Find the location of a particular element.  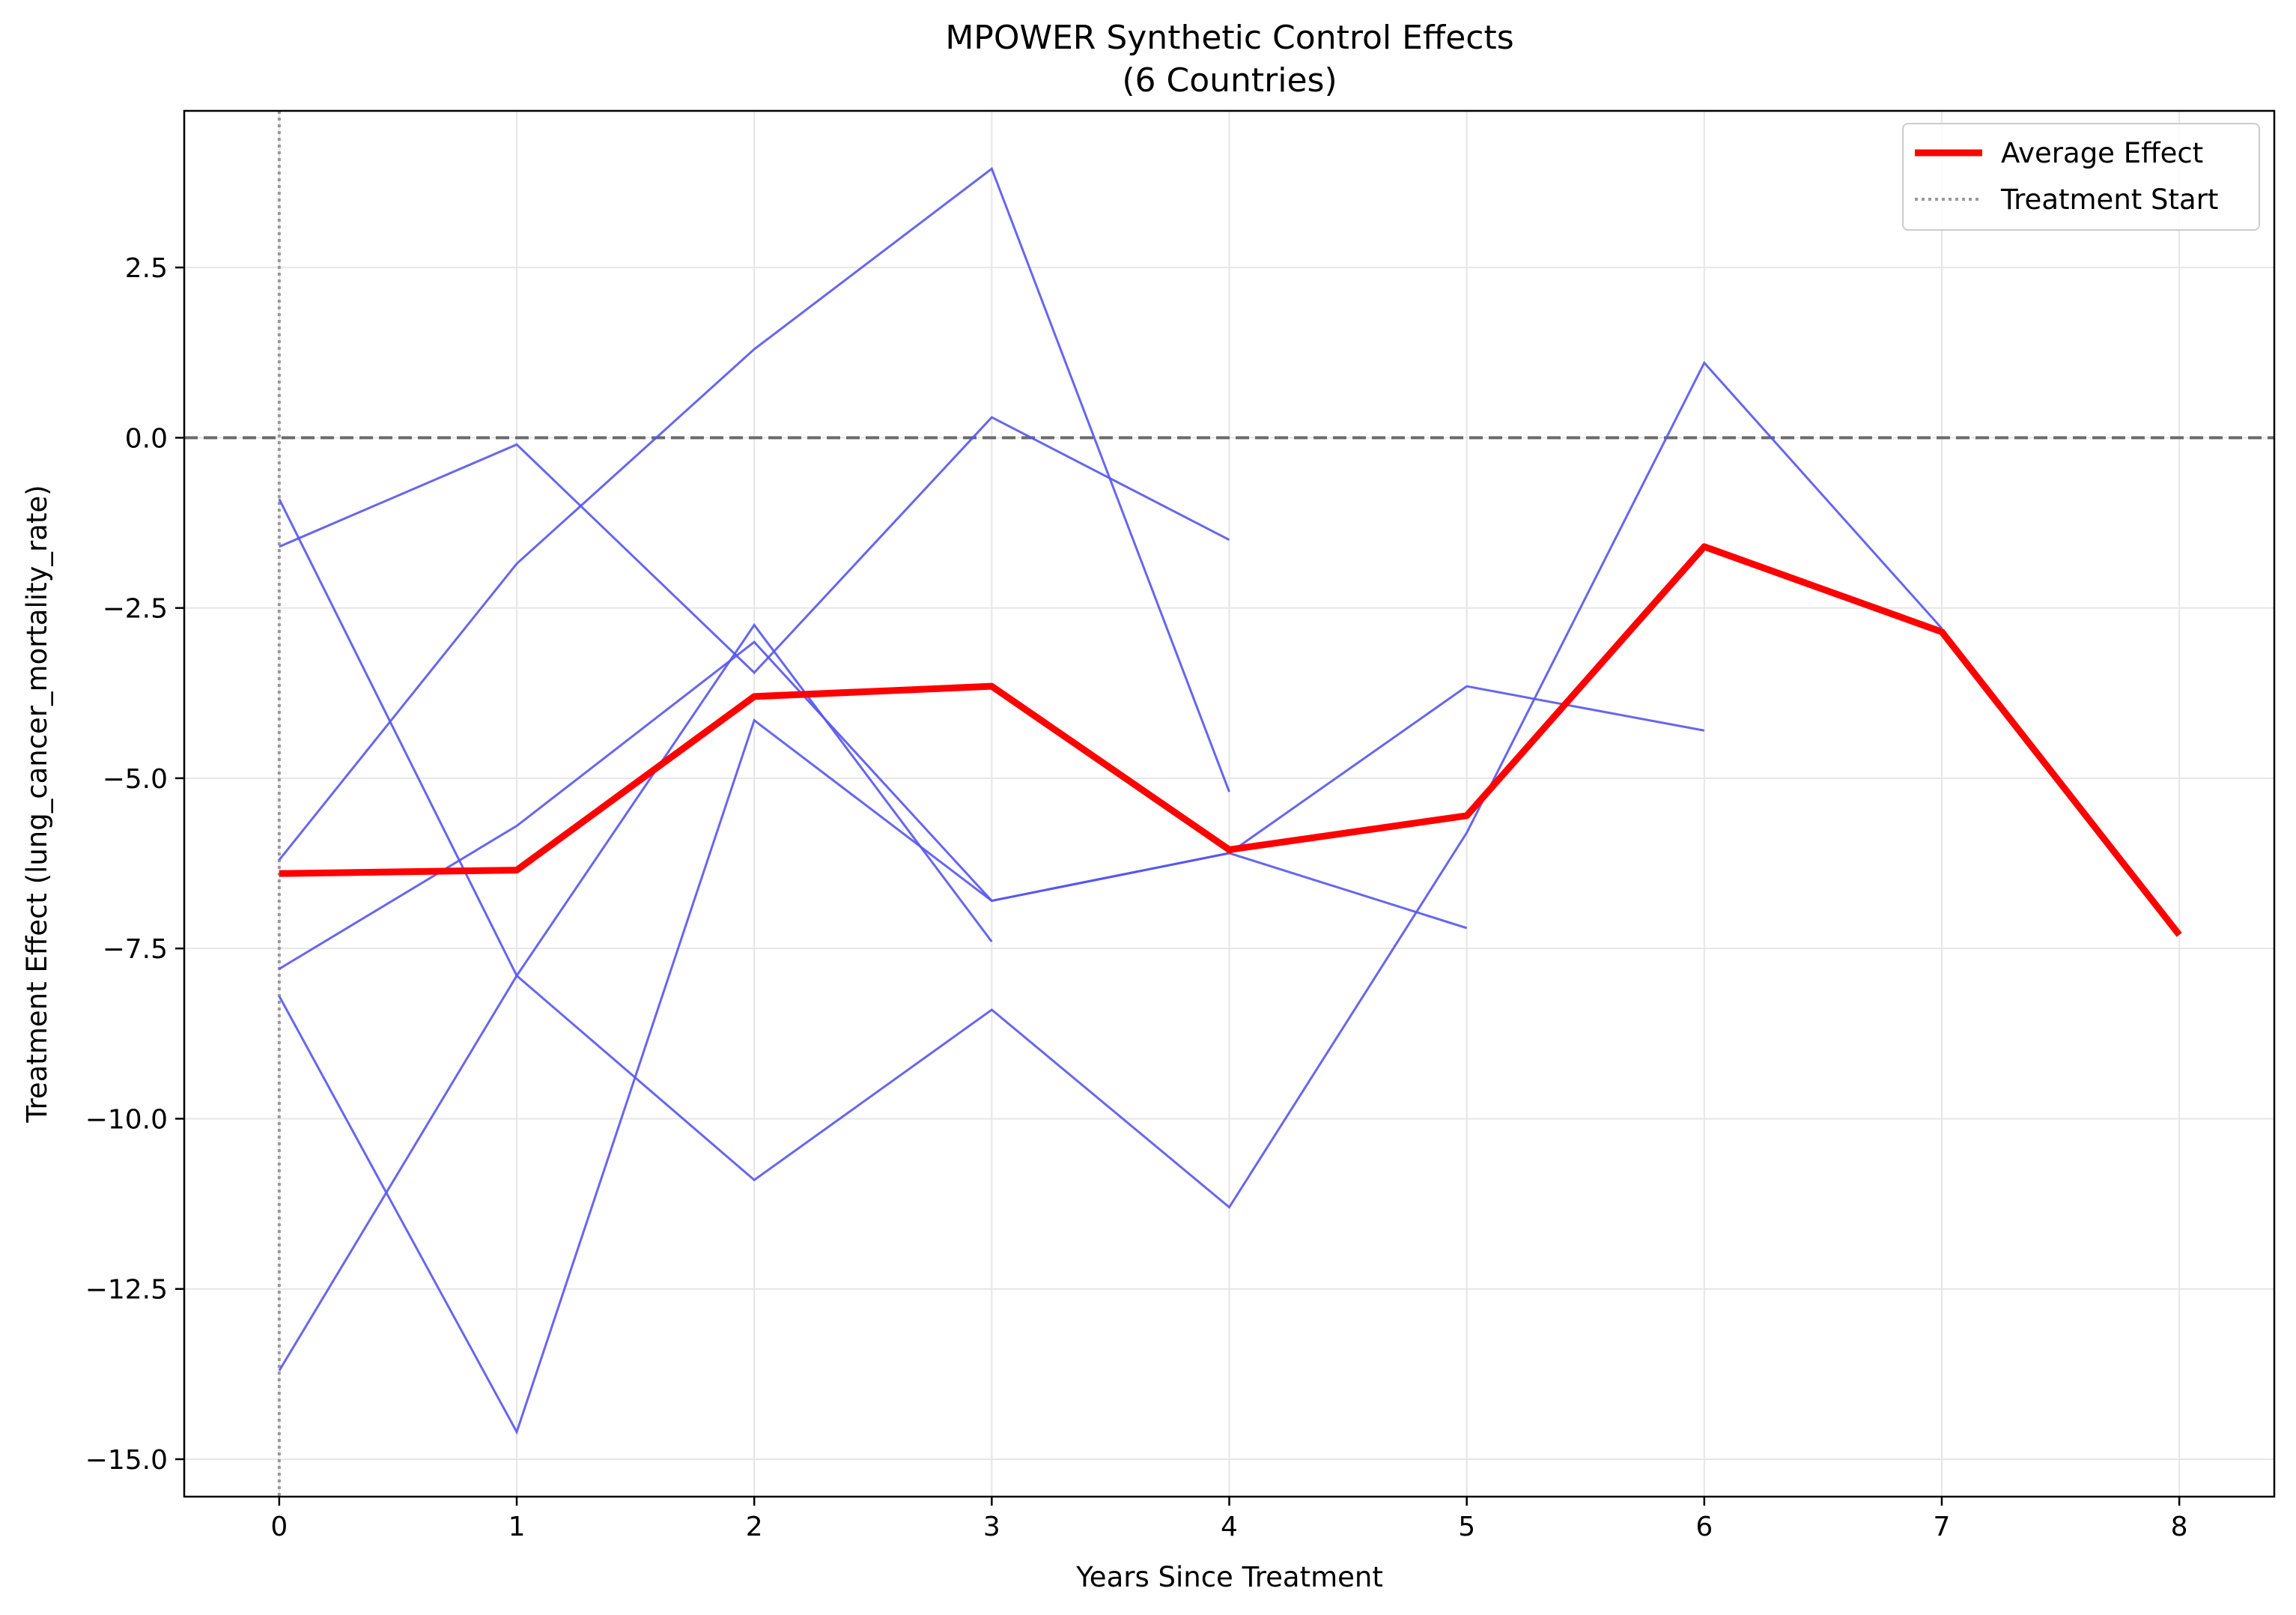

x-tick-label: 5 is located at coordinates (1466, 1527).